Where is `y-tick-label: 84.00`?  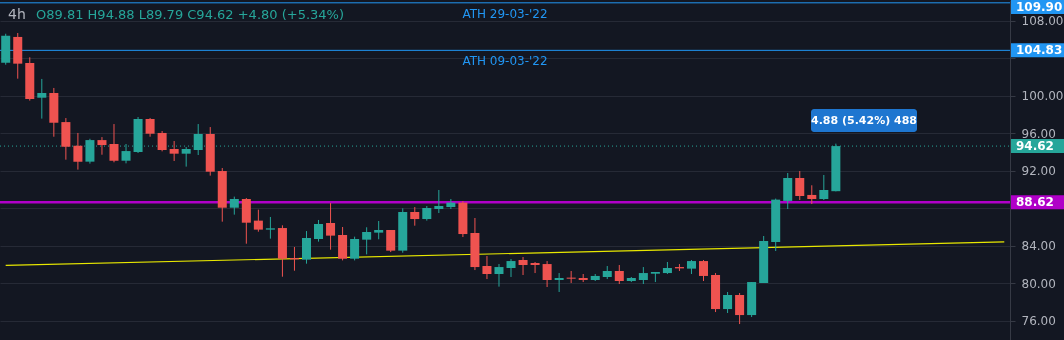 y-tick-label: 84.00 is located at coordinates (1038, 246).